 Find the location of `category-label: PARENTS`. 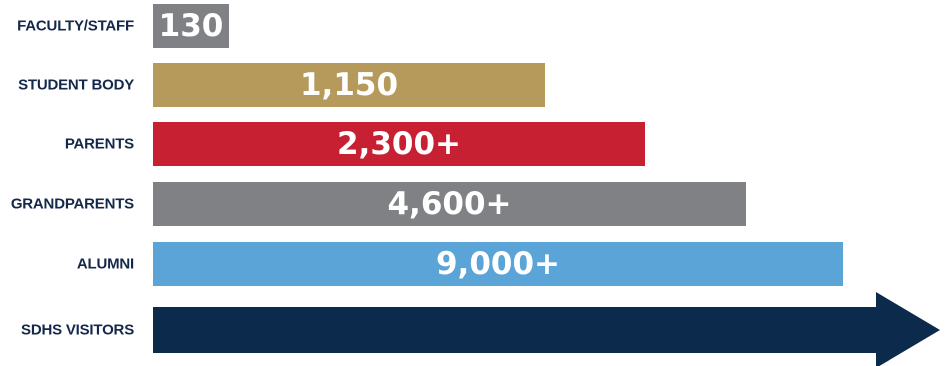

category-label: PARENTS is located at coordinates (99, 144).